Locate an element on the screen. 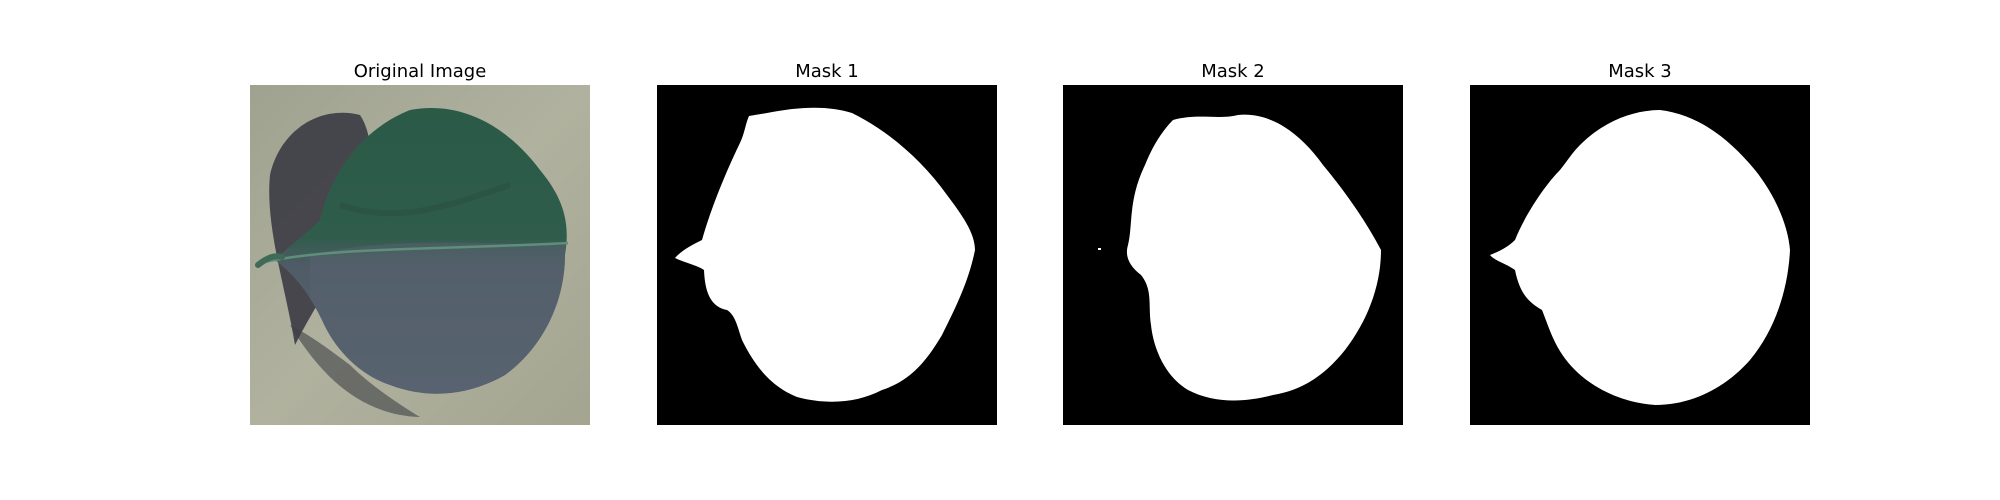 This screenshot has width=2000, height=500. panel-title-original-image: Original Image is located at coordinates (420, 71).